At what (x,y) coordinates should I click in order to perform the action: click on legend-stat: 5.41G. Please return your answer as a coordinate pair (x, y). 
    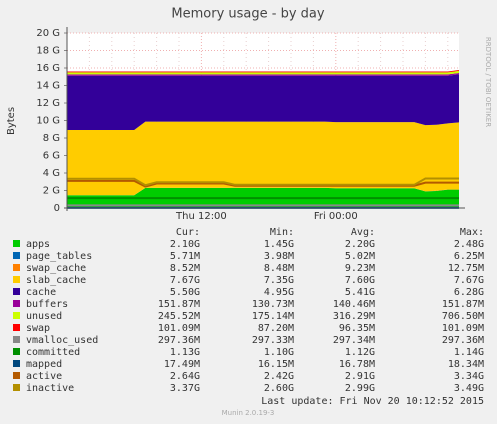
    Looking at the image, I should click on (360, 292).